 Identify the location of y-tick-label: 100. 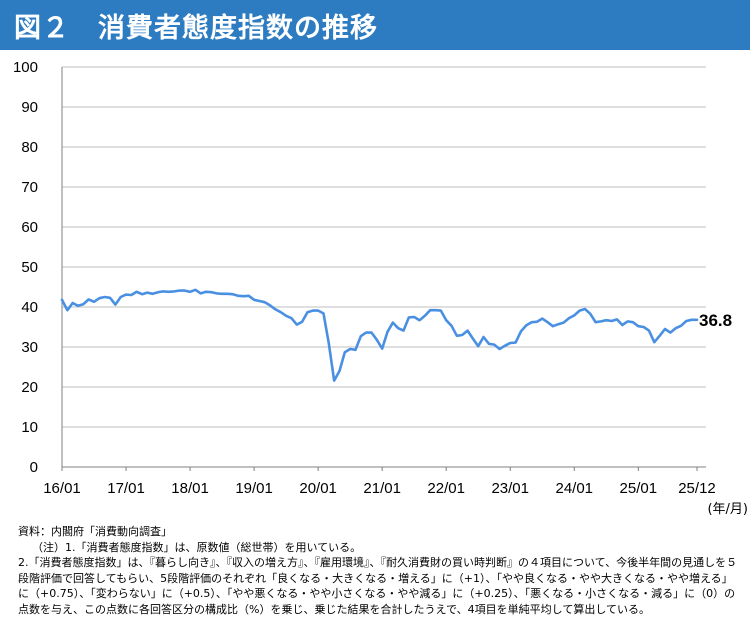
(25, 67).